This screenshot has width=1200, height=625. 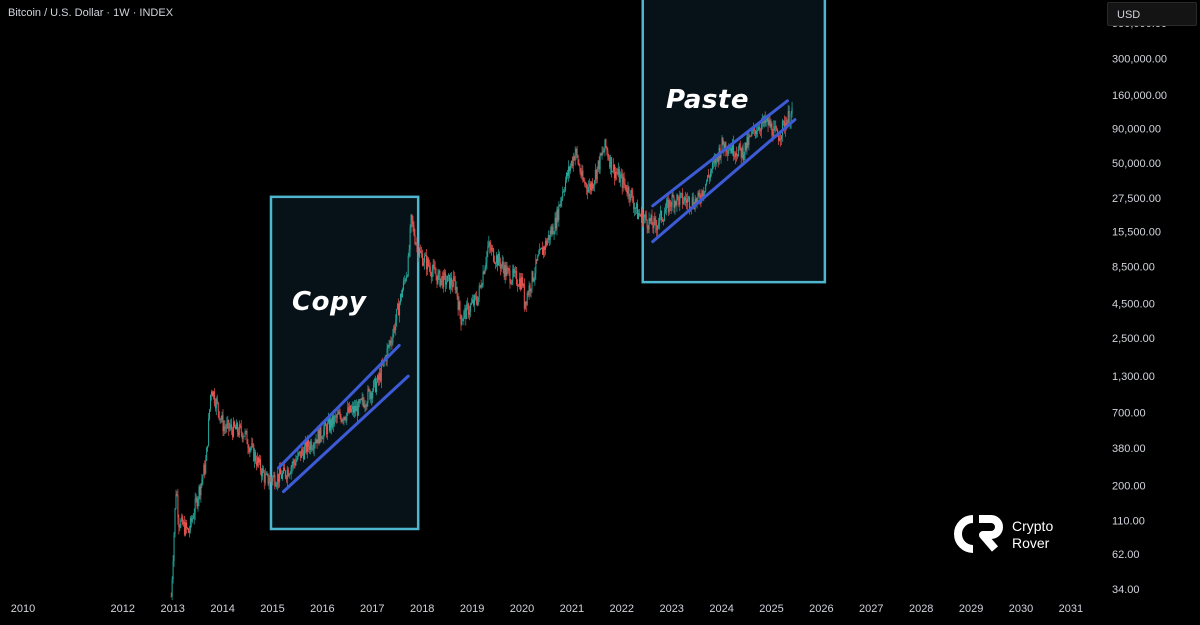 I want to click on currency-button: USD, so click(x=1152, y=14).